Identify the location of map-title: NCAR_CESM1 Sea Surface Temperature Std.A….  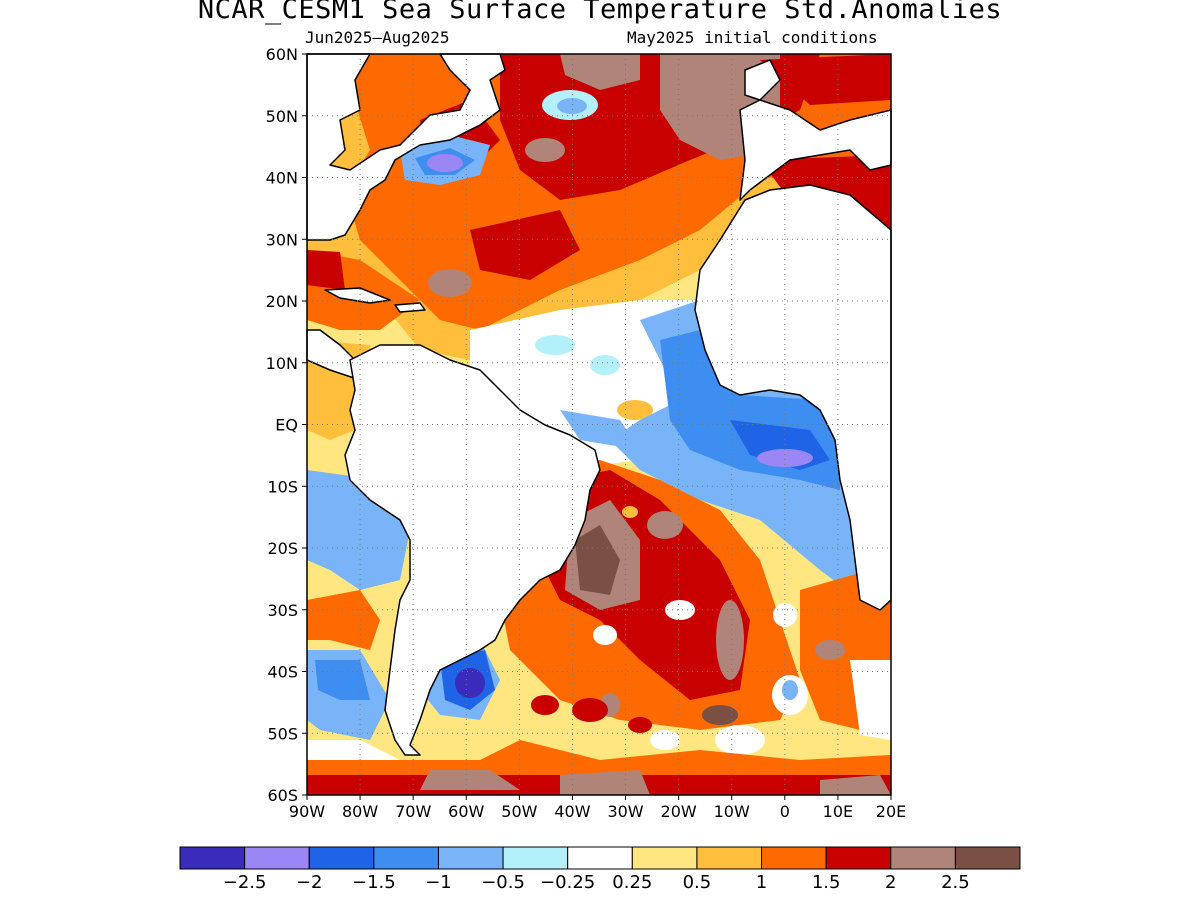
(600, 12).